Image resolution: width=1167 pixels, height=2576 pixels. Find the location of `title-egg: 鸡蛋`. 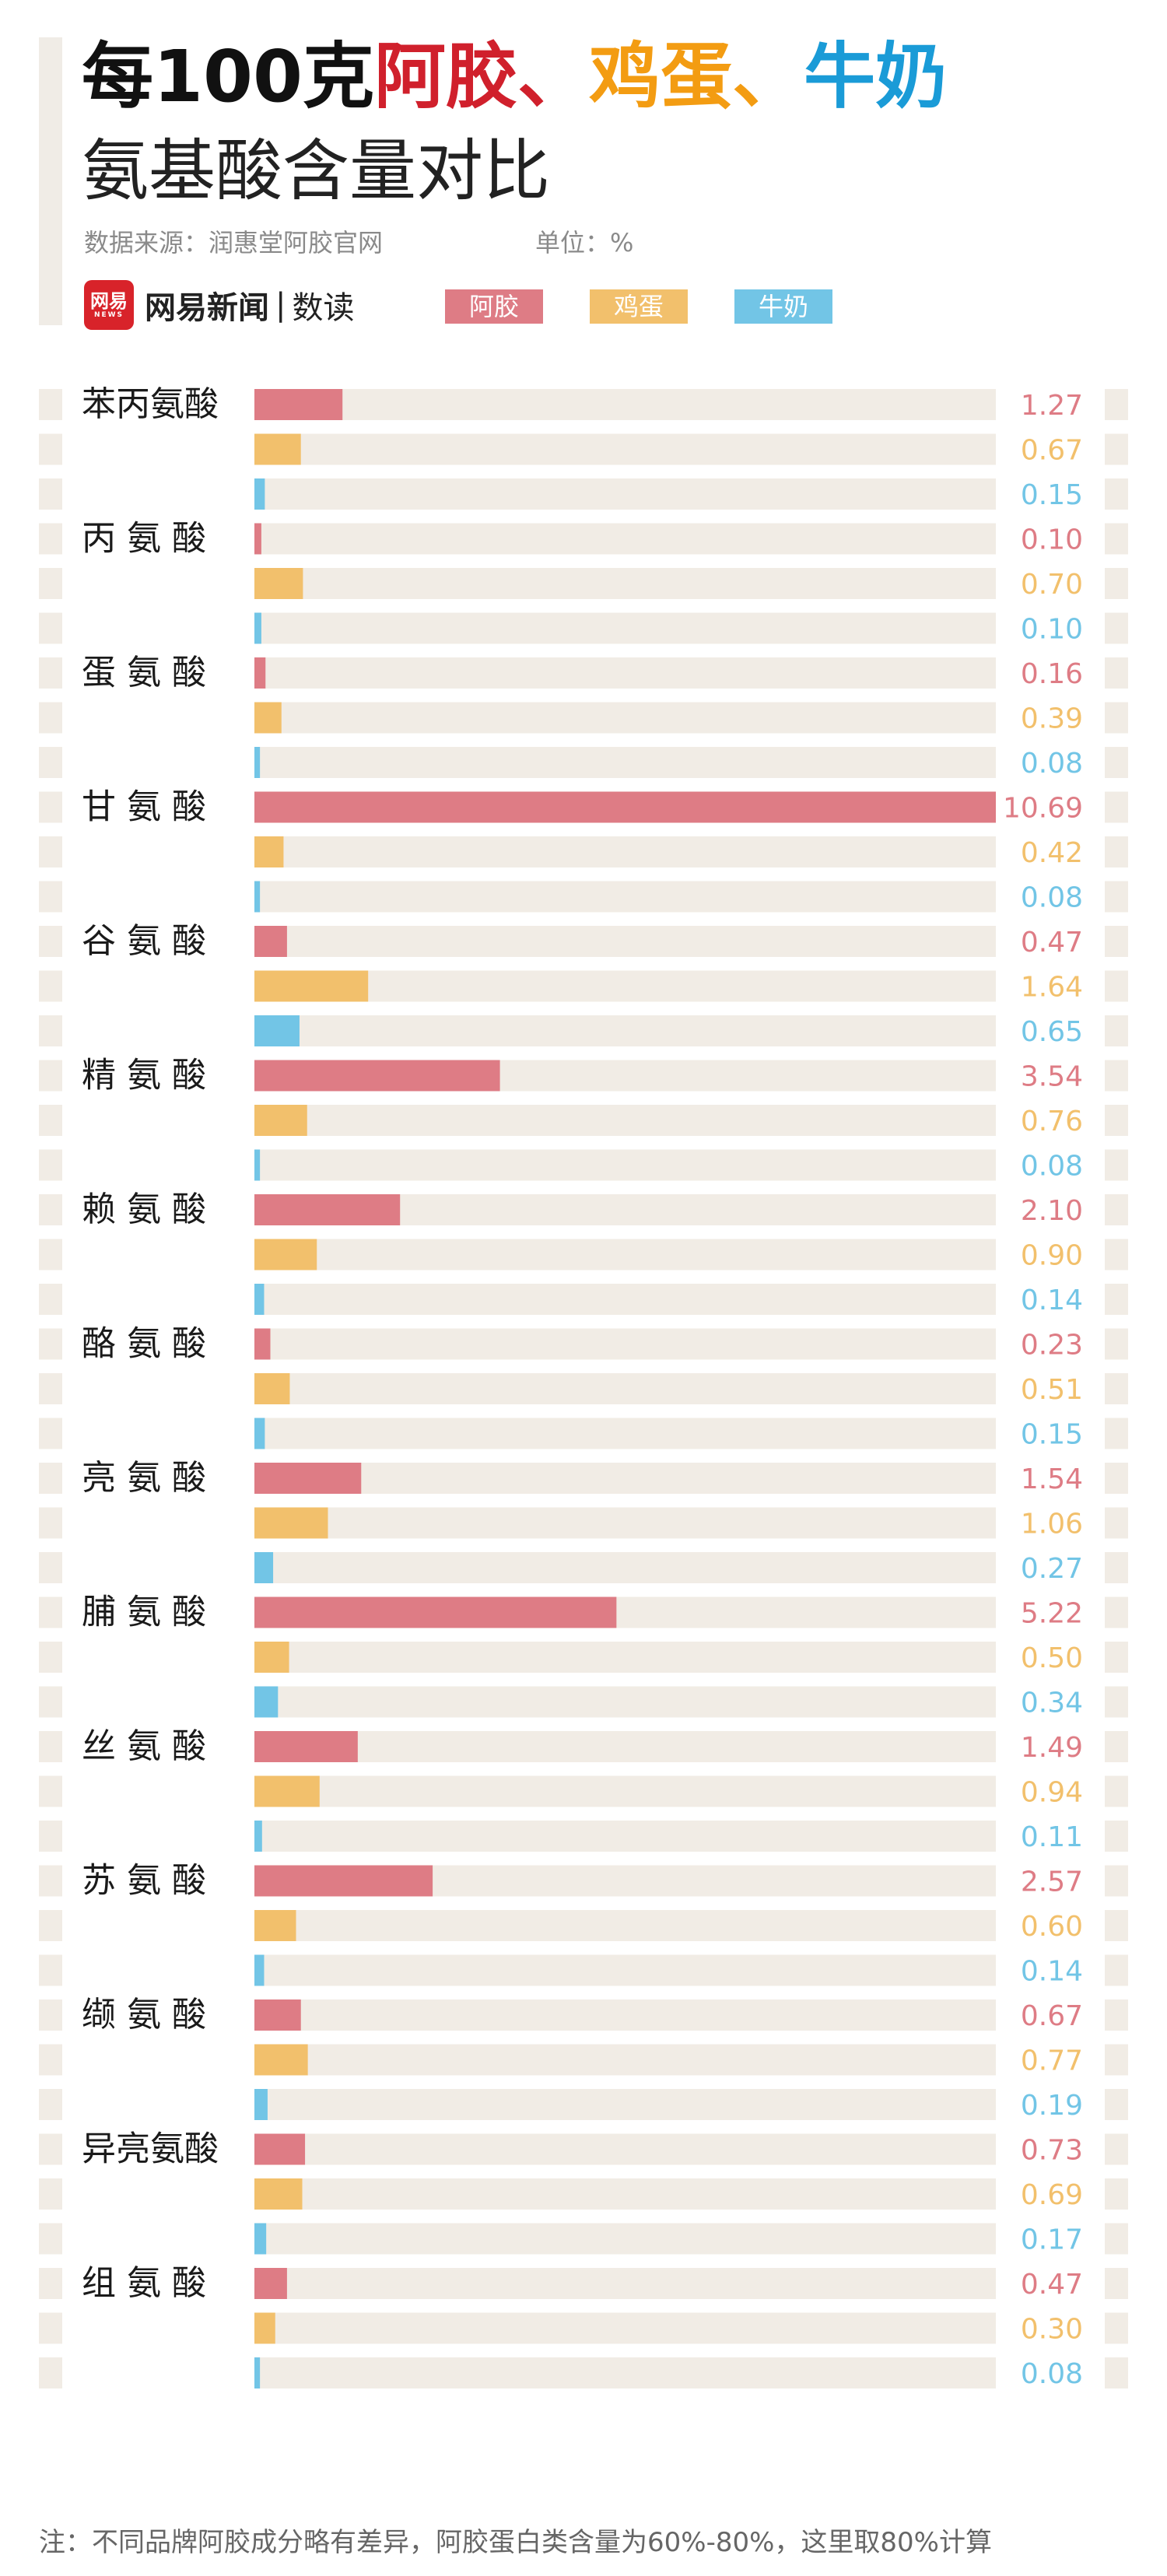

title-egg: 鸡蛋 is located at coordinates (661, 76).